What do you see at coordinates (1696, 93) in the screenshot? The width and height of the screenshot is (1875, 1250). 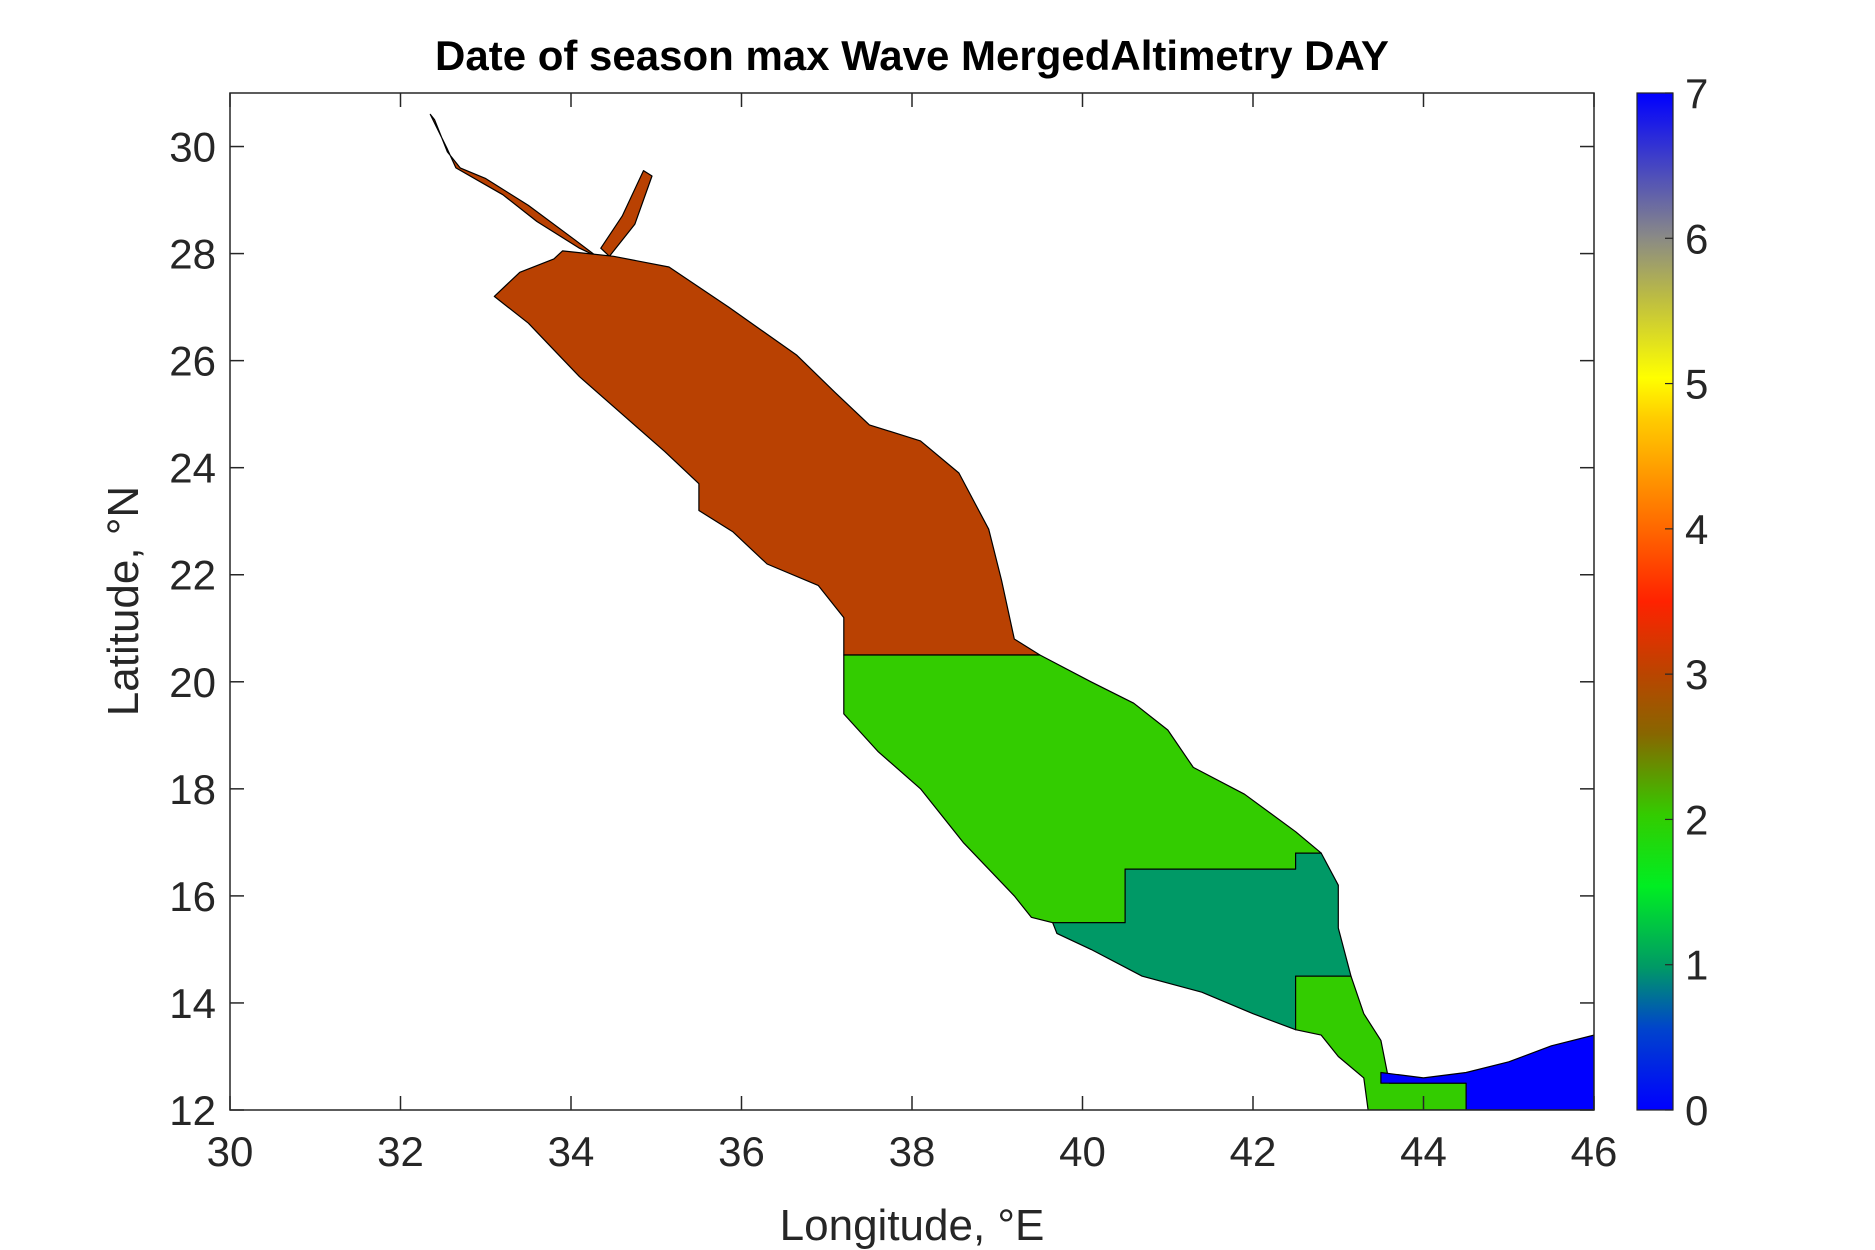 I see `colorbar-tick-label: 7` at bounding box center [1696, 93].